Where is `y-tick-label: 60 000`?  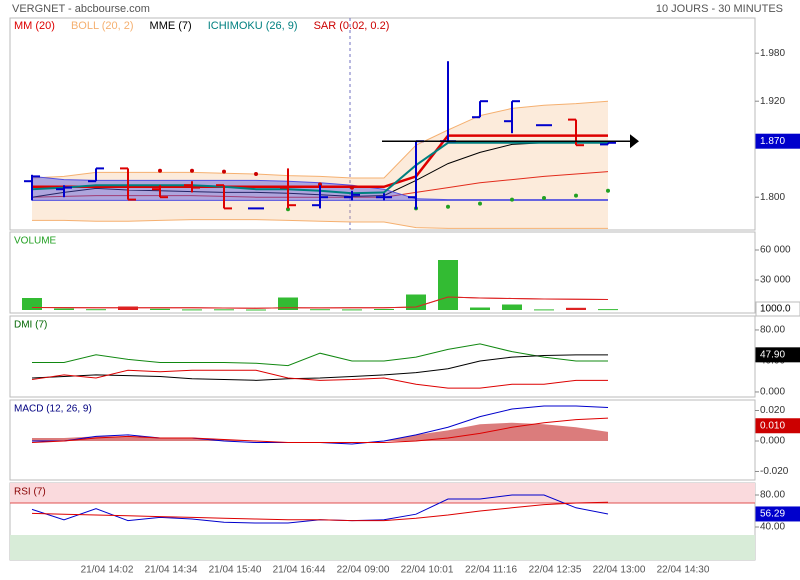
y-tick-label: 60 000 is located at coordinates (775, 250).